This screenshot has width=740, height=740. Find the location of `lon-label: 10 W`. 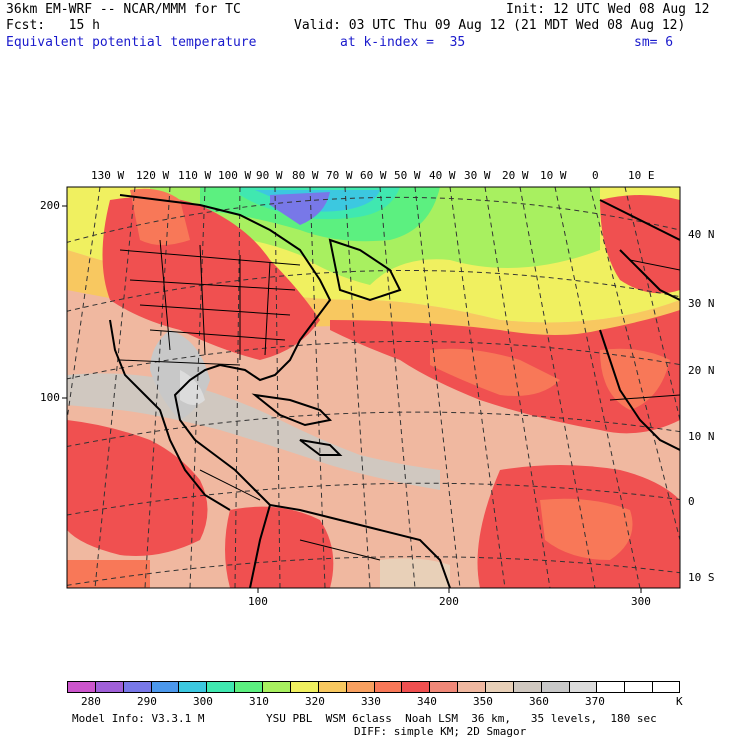

lon-label: 10 W is located at coordinates (553, 175).